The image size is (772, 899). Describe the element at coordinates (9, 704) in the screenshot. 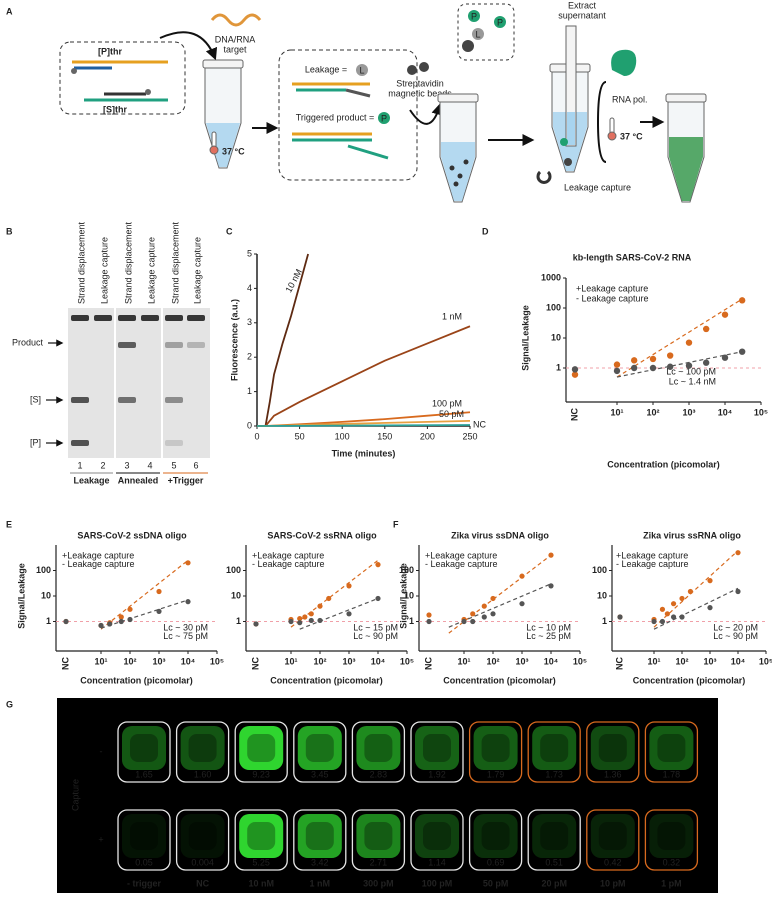

I see `panel-letter: G` at that location.